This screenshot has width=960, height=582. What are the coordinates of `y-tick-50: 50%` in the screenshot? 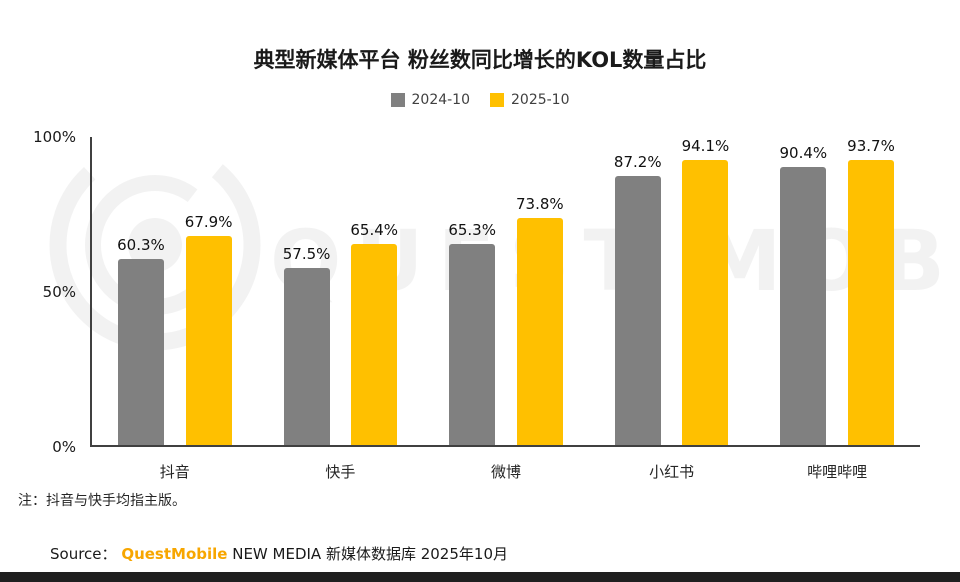 It's located at (59, 292).